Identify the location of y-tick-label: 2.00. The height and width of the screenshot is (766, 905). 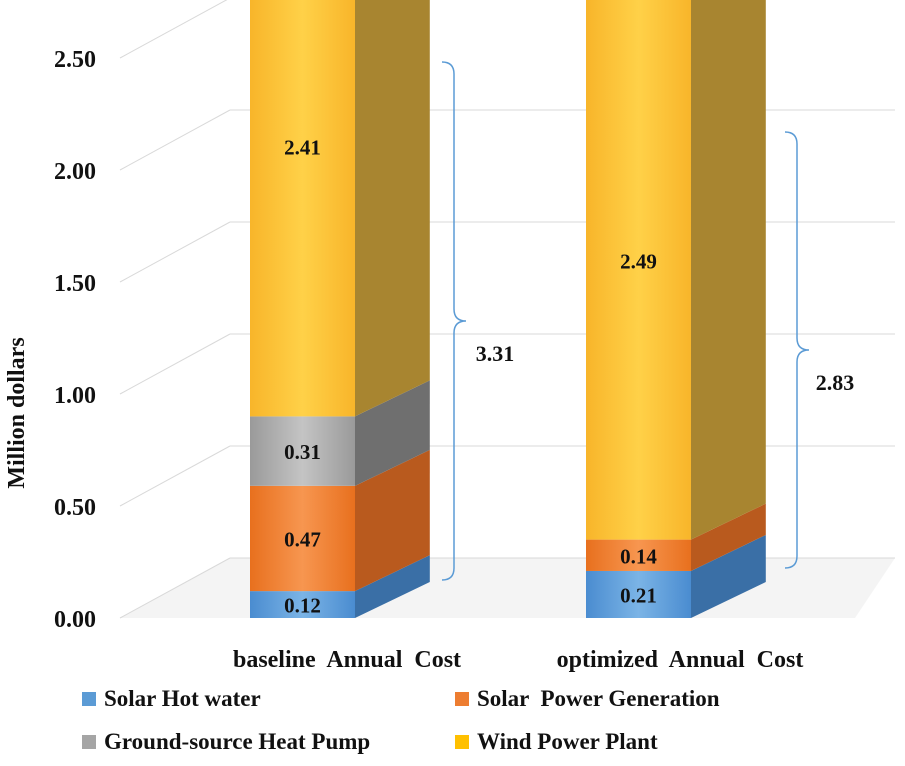
(75, 172).